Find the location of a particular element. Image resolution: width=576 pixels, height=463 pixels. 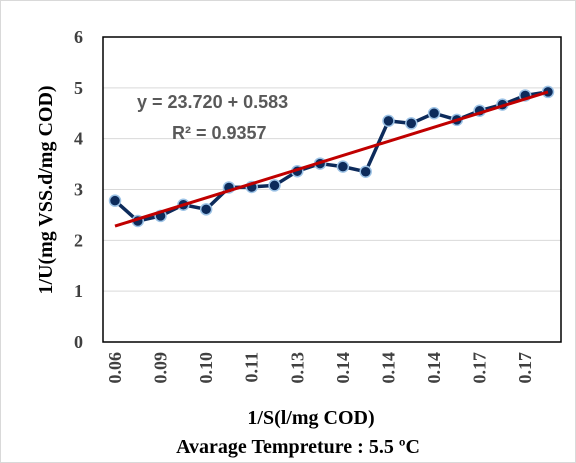

x-axis-title: 1/S(l/mg COD) is located at coordinates (310, 418).